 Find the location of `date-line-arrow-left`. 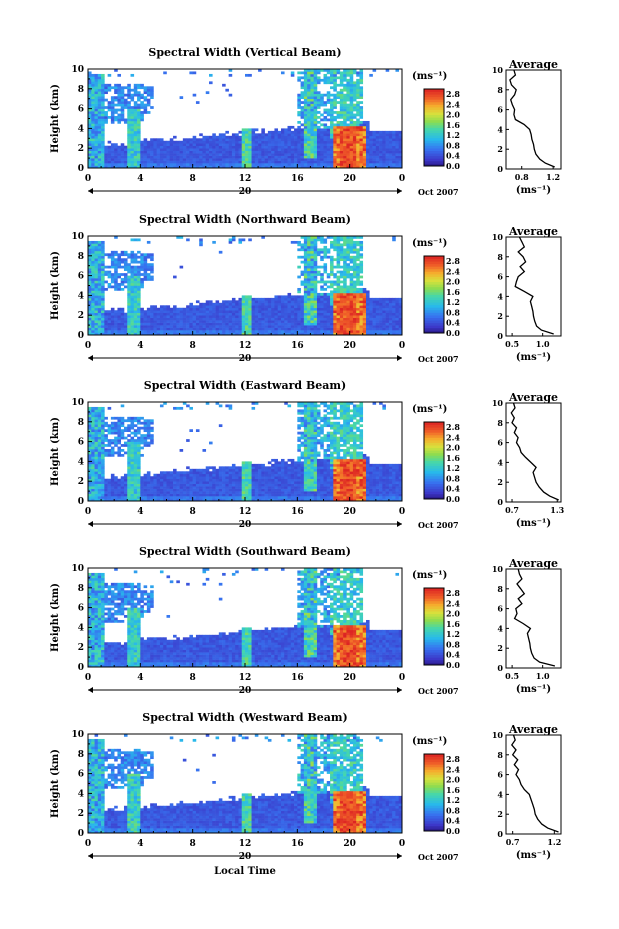

date-line-arrow-left is located at coordinates (90, 358).